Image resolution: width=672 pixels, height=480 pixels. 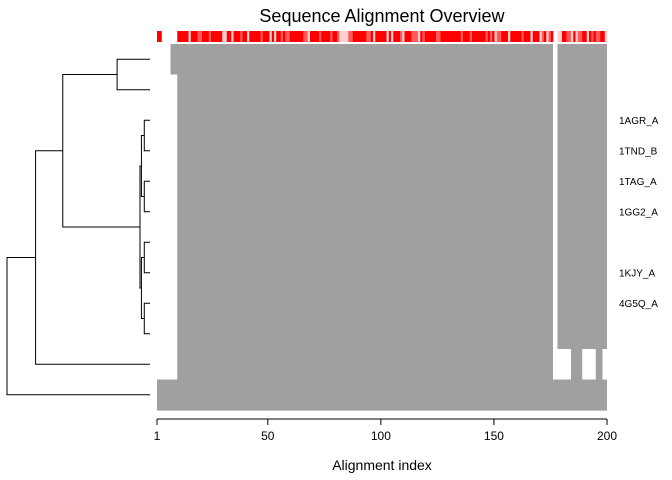 What do you see at coordinates (639, 121) in the screenshot?
I see `row-label: 1AGR_A` at bounding box center [639, 121].